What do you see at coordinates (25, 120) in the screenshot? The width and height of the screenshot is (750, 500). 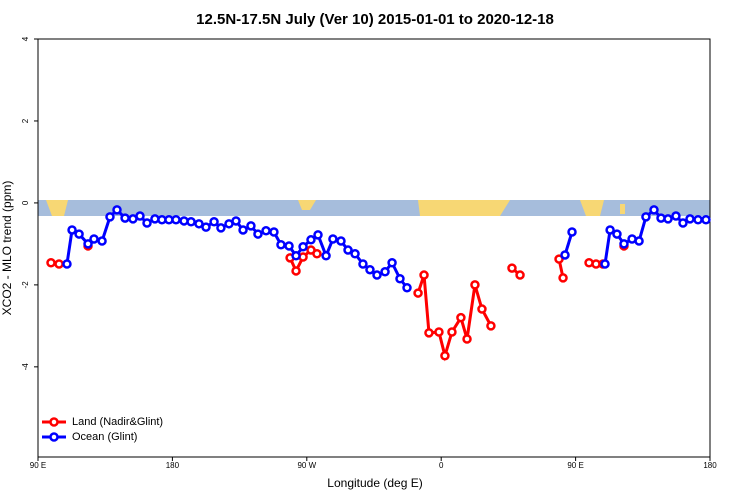 I see `y-tick-label: 2` at bounding box center [25, 120].